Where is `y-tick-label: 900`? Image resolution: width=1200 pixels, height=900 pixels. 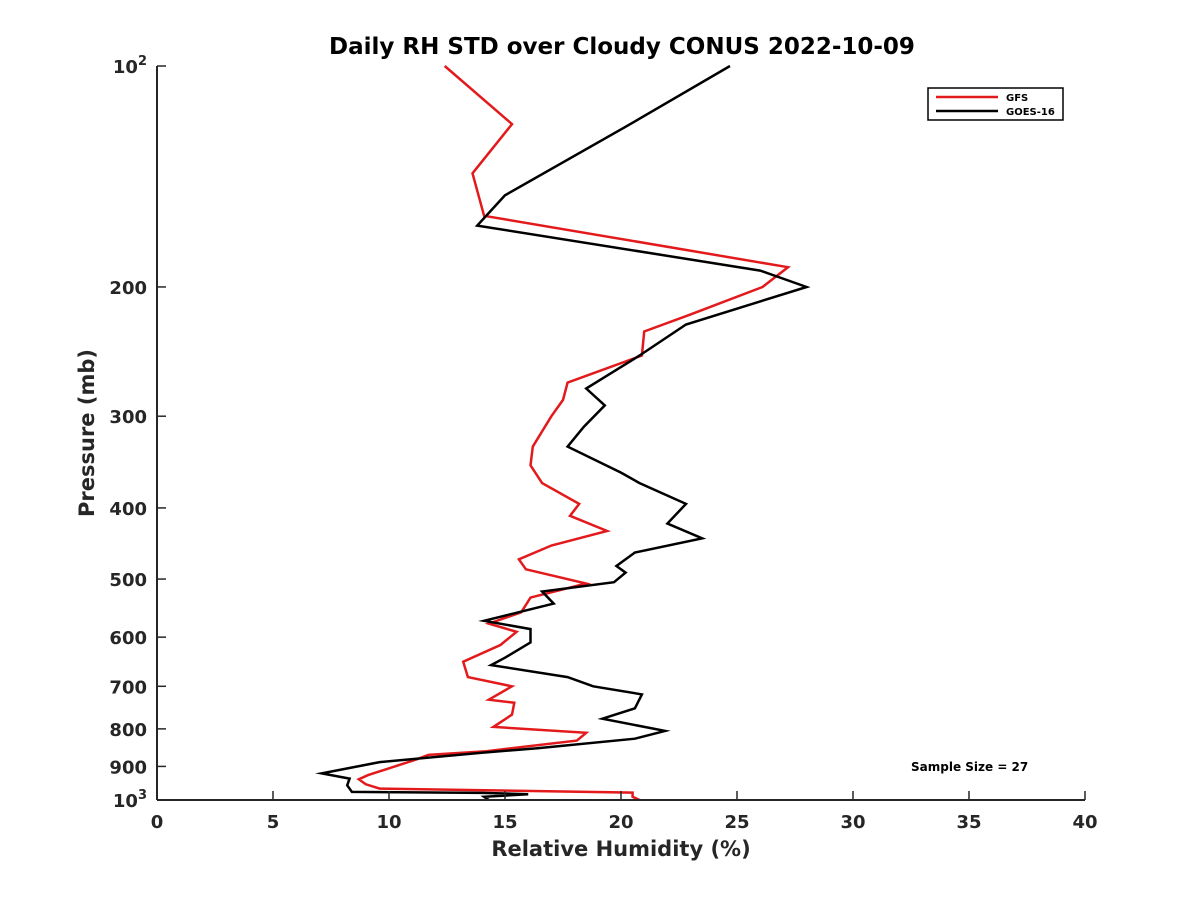 y-tick-label: 900 is located at coordinates (128, 767).